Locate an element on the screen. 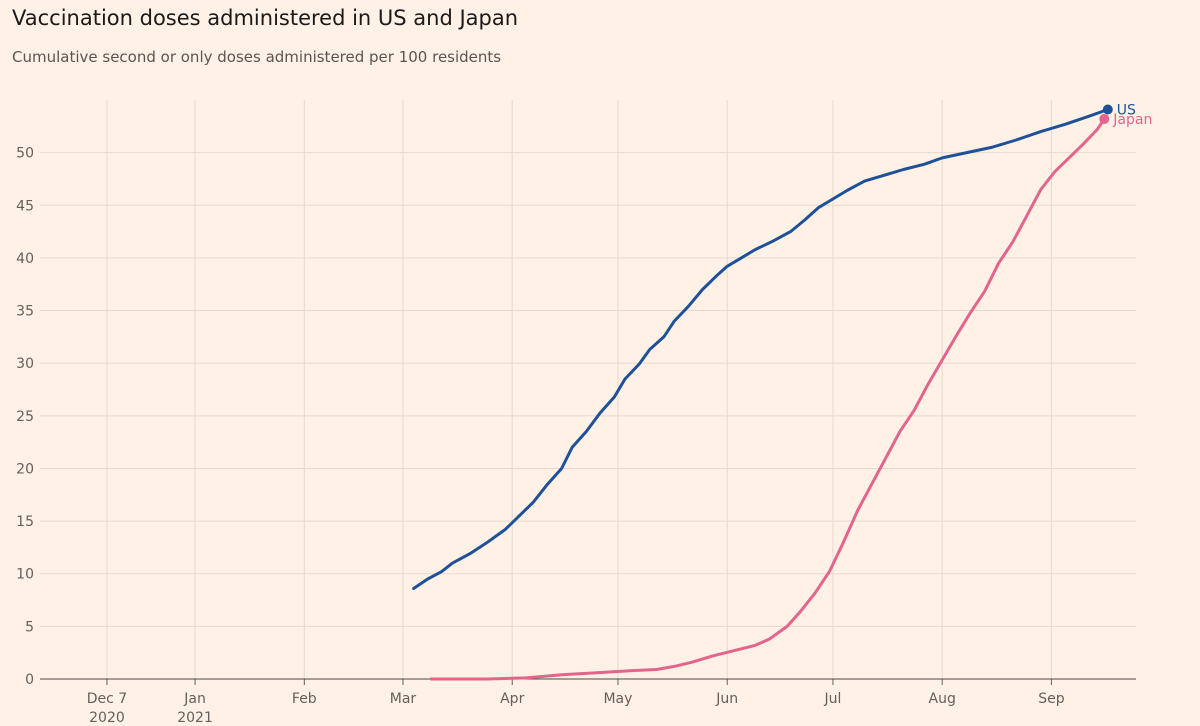  y-tick-label: 20 is located at coordinates (25, 469).